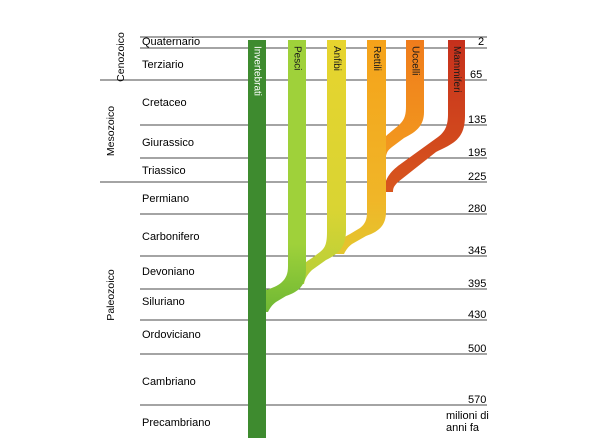 The height and width of the screenshot is (441, 600). Describe the element at coordinates (164, 171) in the screenshot. I see `period-label-triassico: Triassico` at that location.